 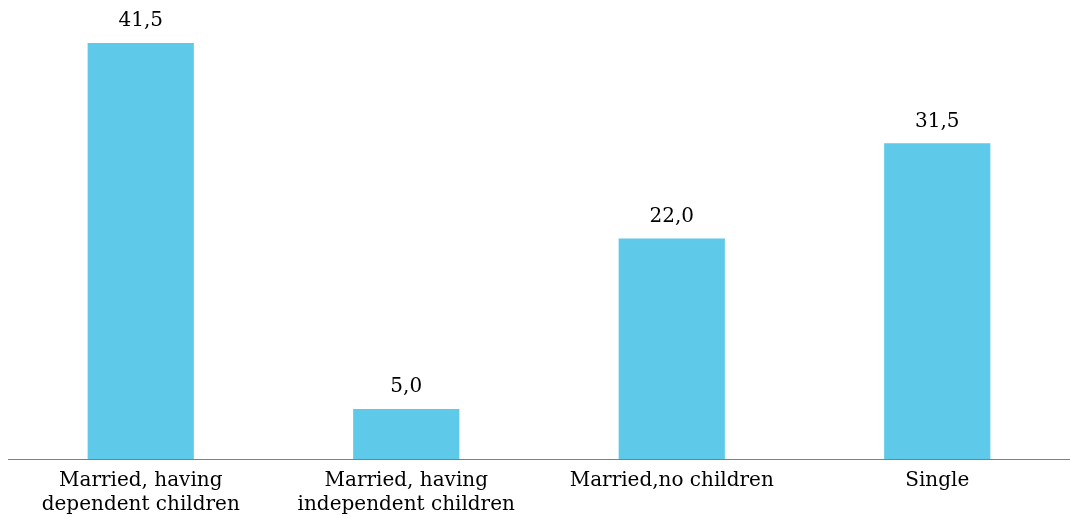 What do you see at coordinates (406, 491) in the screenshot?
I see `x-tick-label: Married, having independent children` at bounding box center [406, 491].